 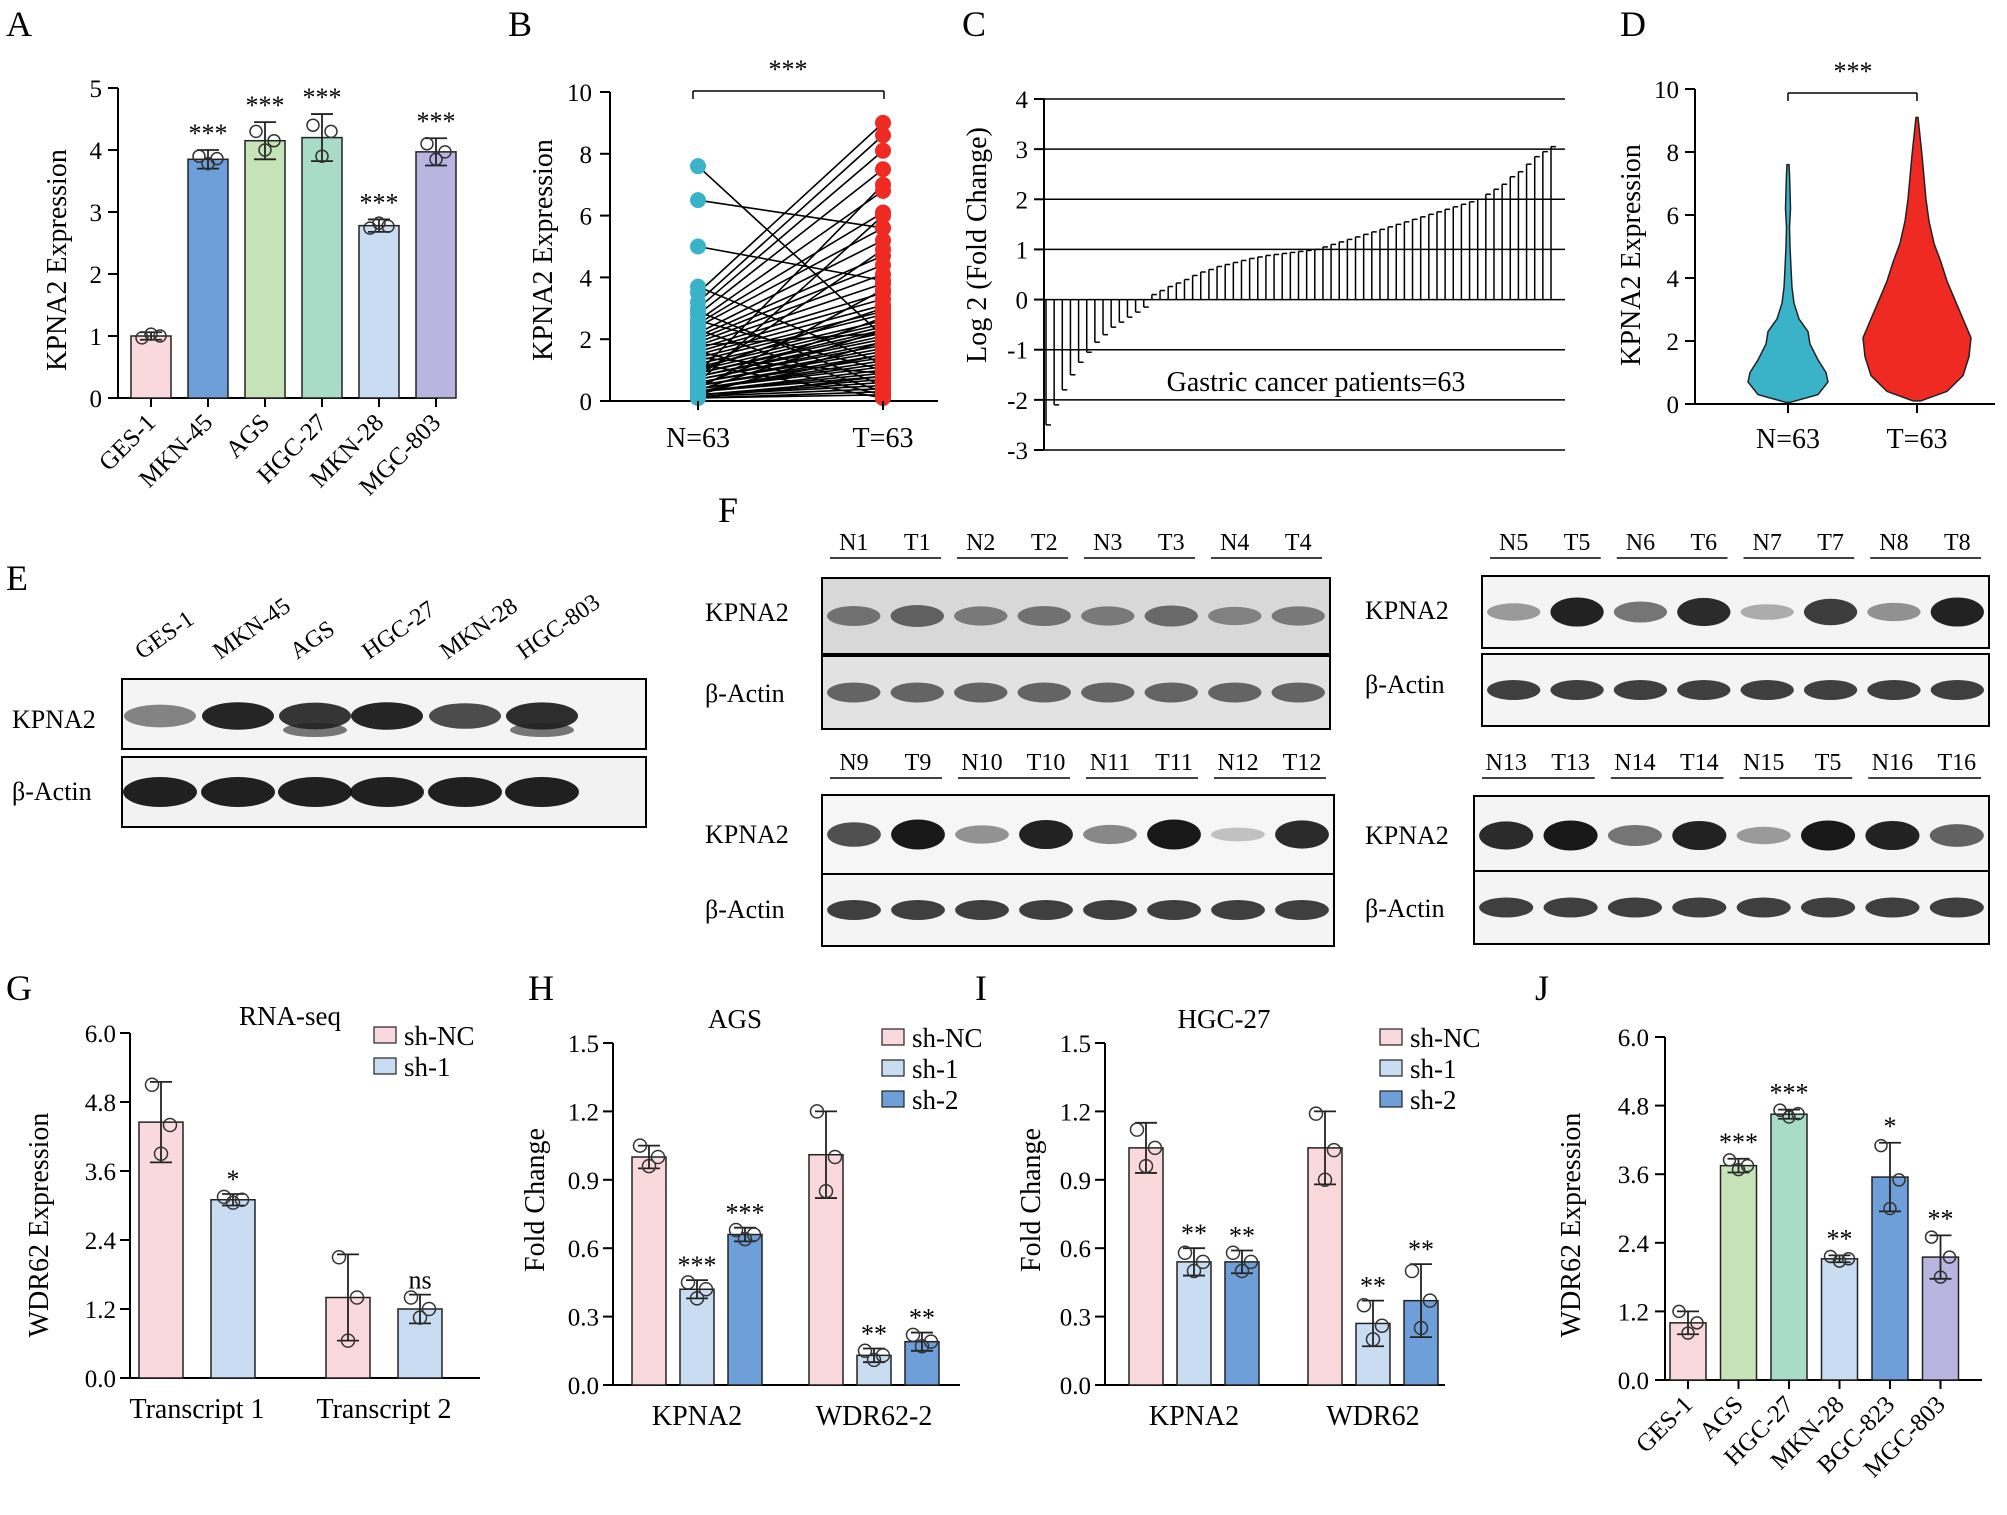 What do you see at coordinates (1892, 763) in the screenshot?
I see `lane-label: N16` at bounding box center [1892, 763].